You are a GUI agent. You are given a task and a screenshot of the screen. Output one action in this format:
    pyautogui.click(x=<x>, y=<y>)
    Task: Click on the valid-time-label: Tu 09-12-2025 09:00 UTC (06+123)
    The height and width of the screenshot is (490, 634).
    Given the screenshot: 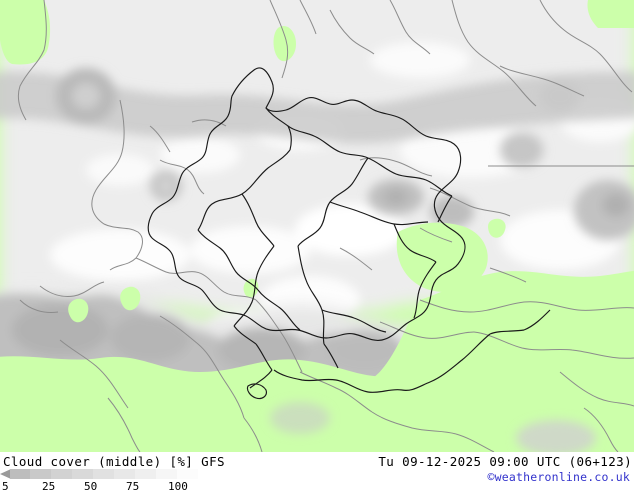 What is the action you would take?
    pyautogui.click(x=505, y=461)
    